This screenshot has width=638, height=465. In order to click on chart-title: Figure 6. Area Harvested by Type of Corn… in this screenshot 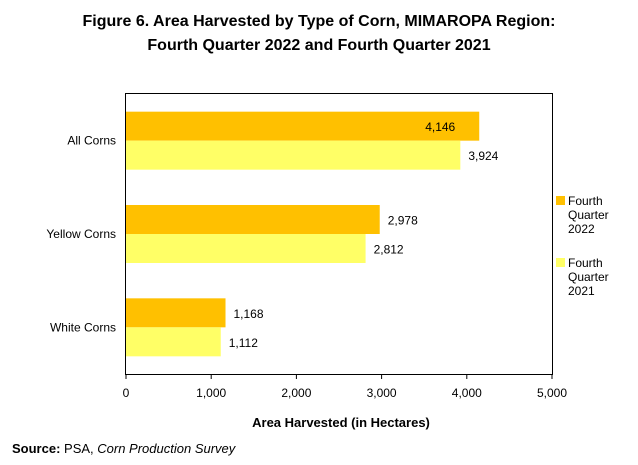, I will do `click(319, 34)`.